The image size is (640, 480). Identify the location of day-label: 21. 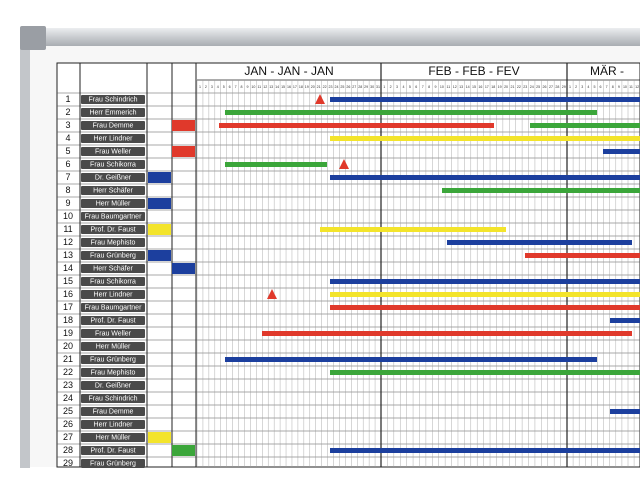
(512, 87).